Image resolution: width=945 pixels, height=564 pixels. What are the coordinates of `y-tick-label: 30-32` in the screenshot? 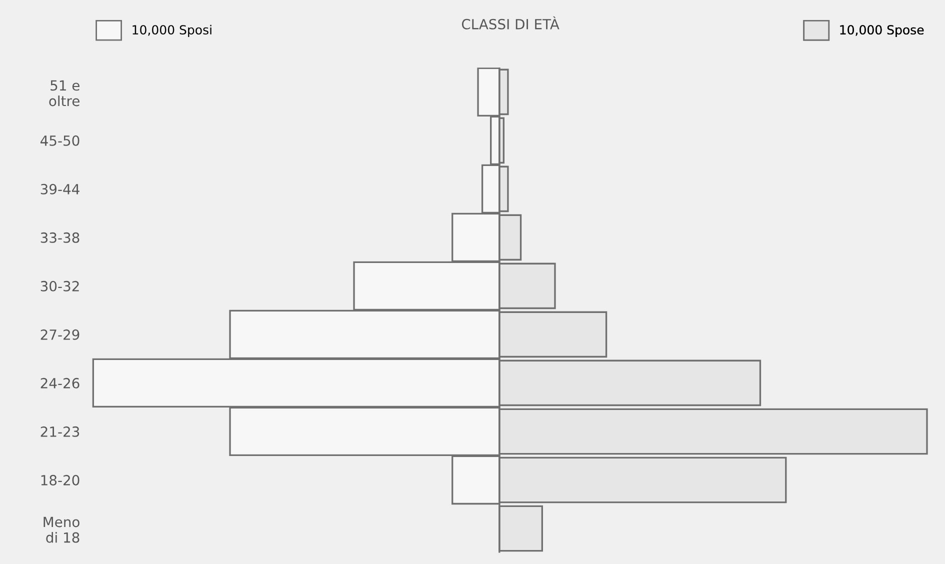 It's located at (59, 286).